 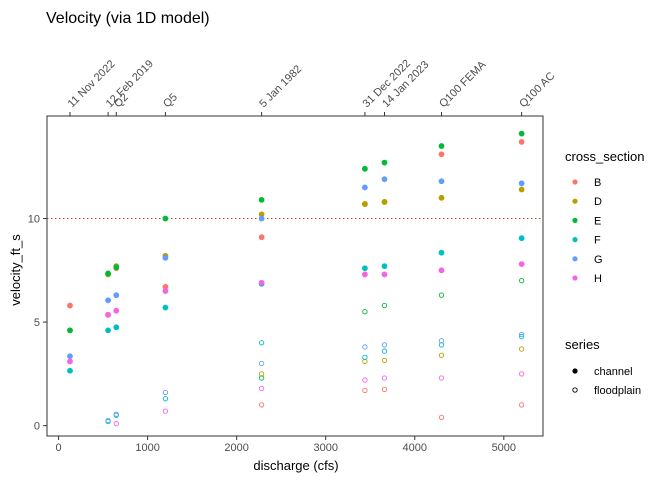 I want to click on x-tick-label: 1000, so click(x=147, y=448).